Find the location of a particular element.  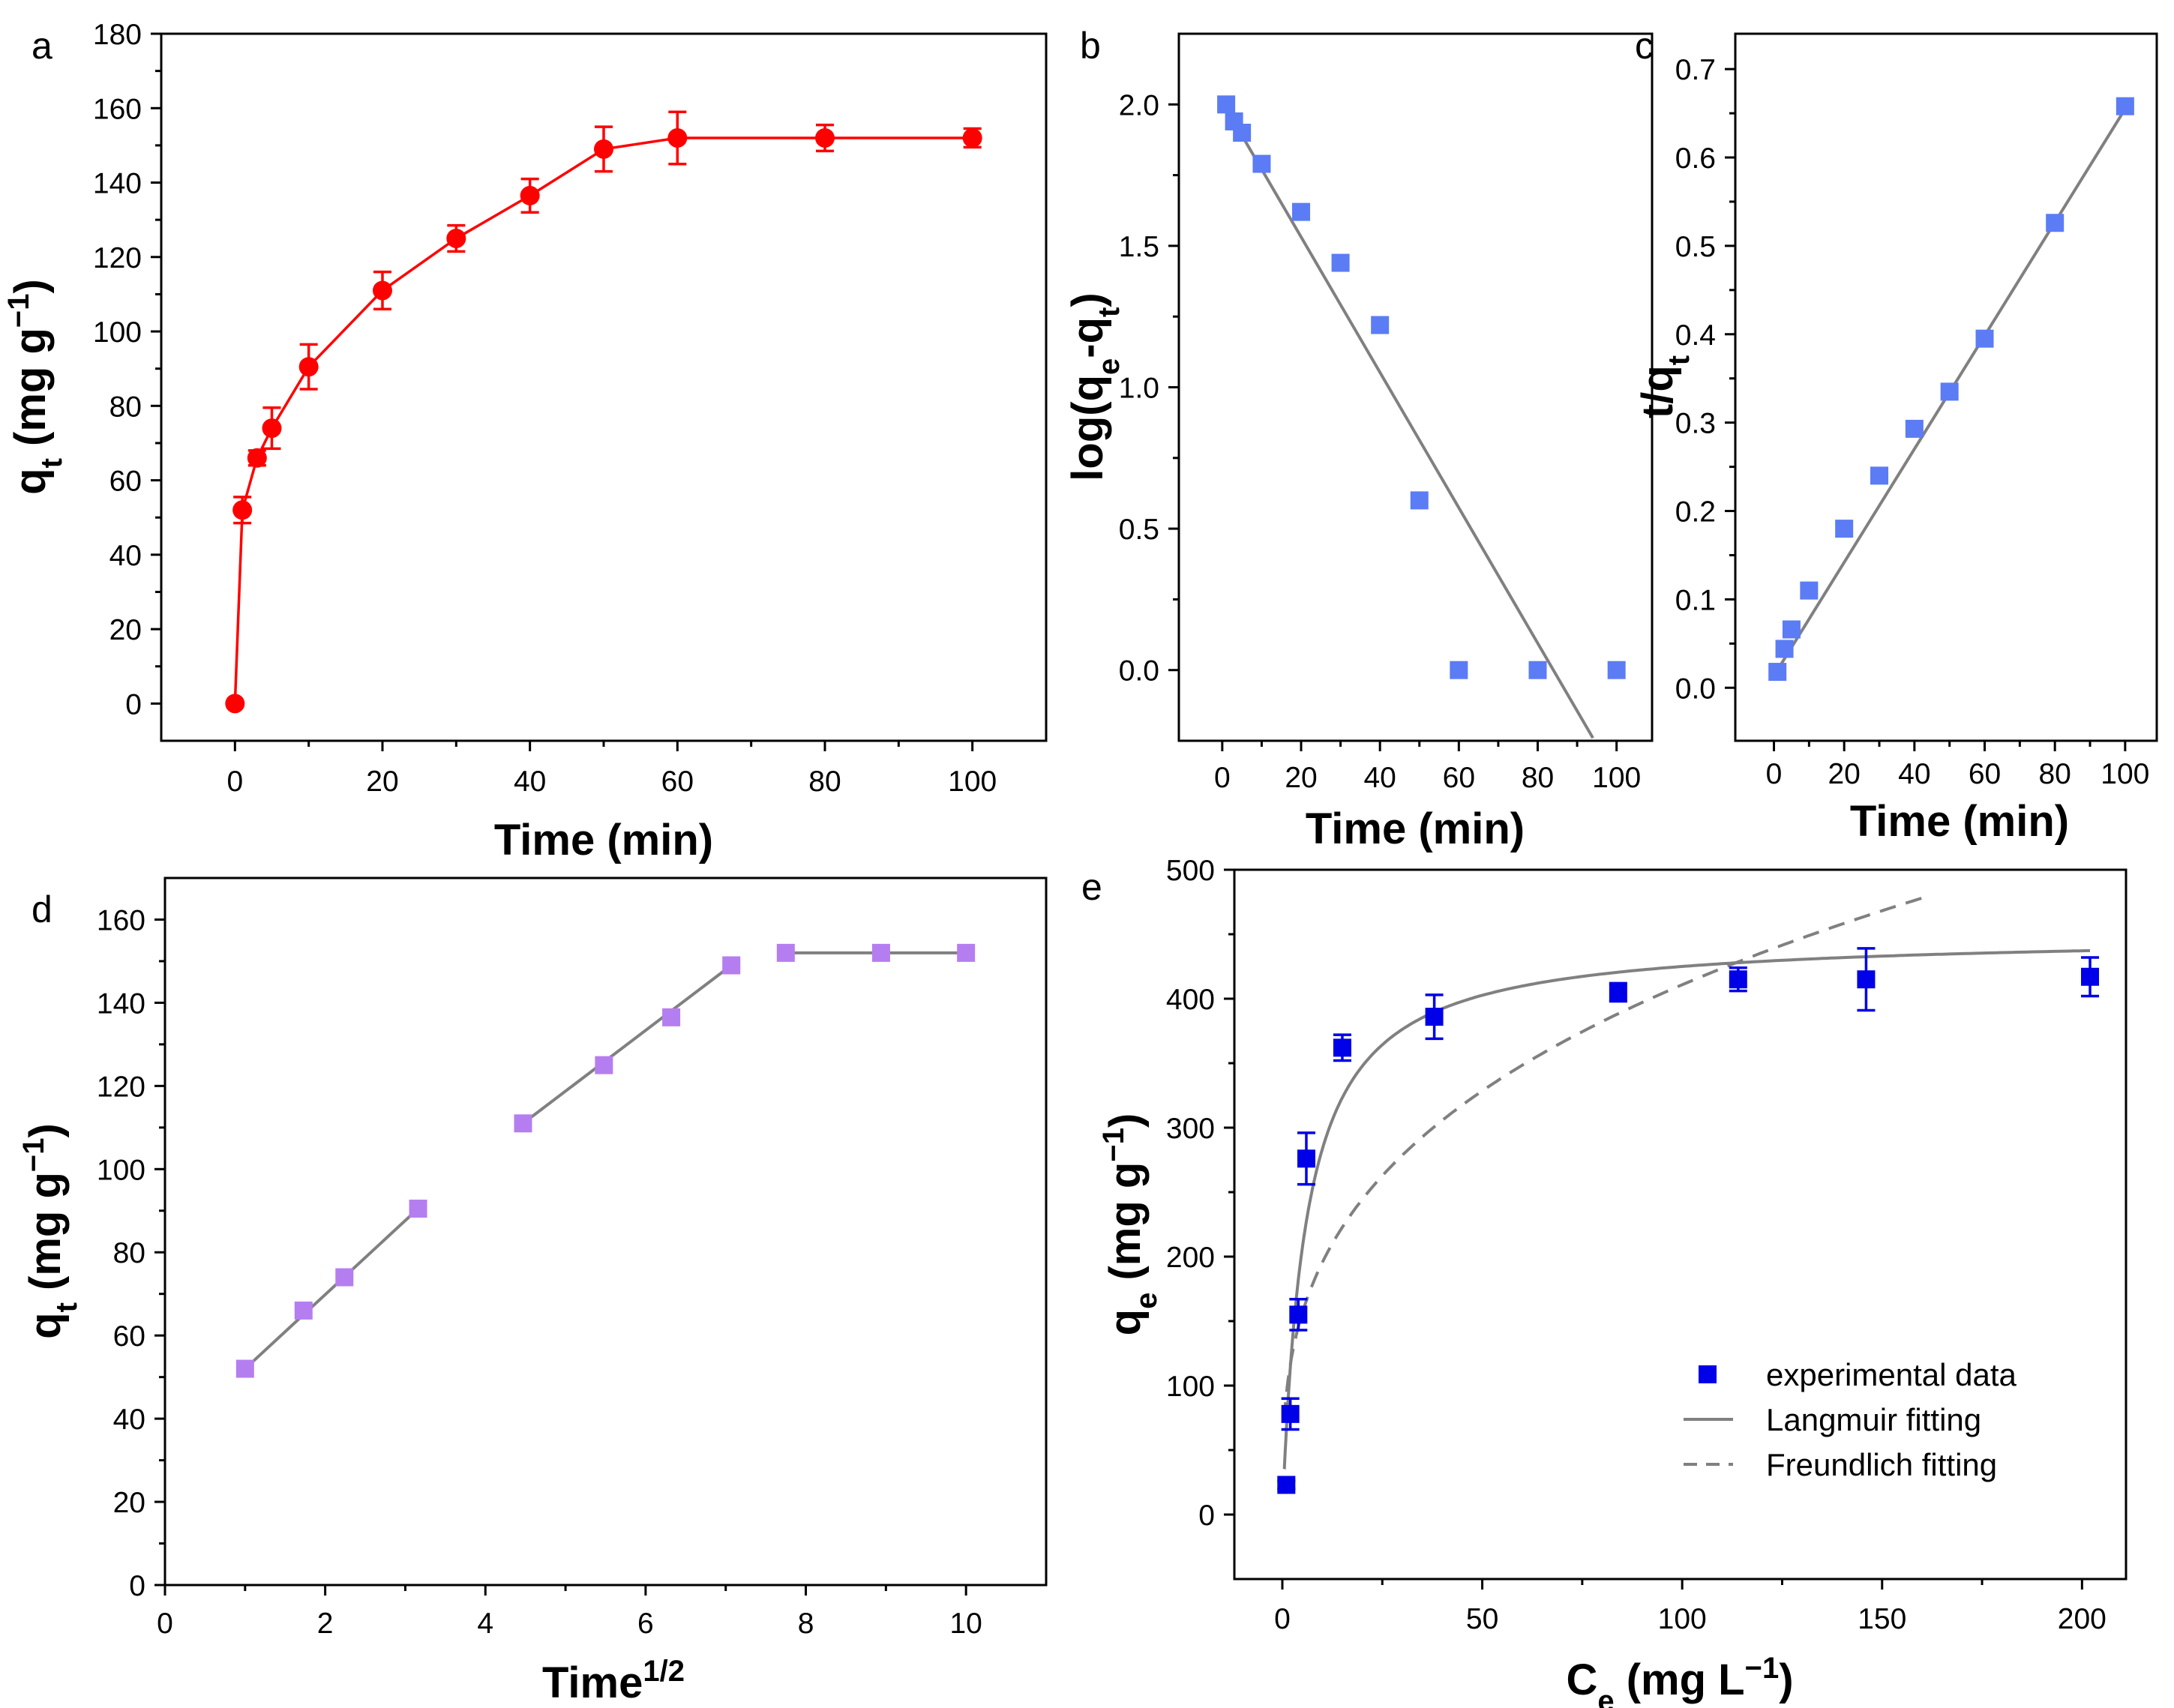

label-part: C is located at coordinates (1581, 1680).